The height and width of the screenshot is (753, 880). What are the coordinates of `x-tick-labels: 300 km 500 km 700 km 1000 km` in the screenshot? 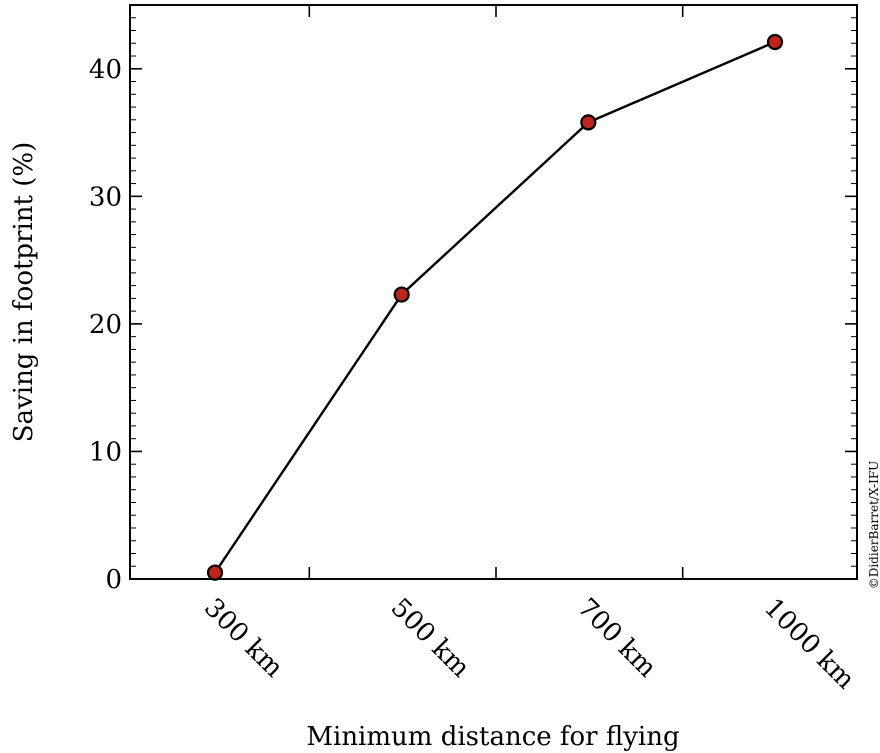 It's located at (529, 644).